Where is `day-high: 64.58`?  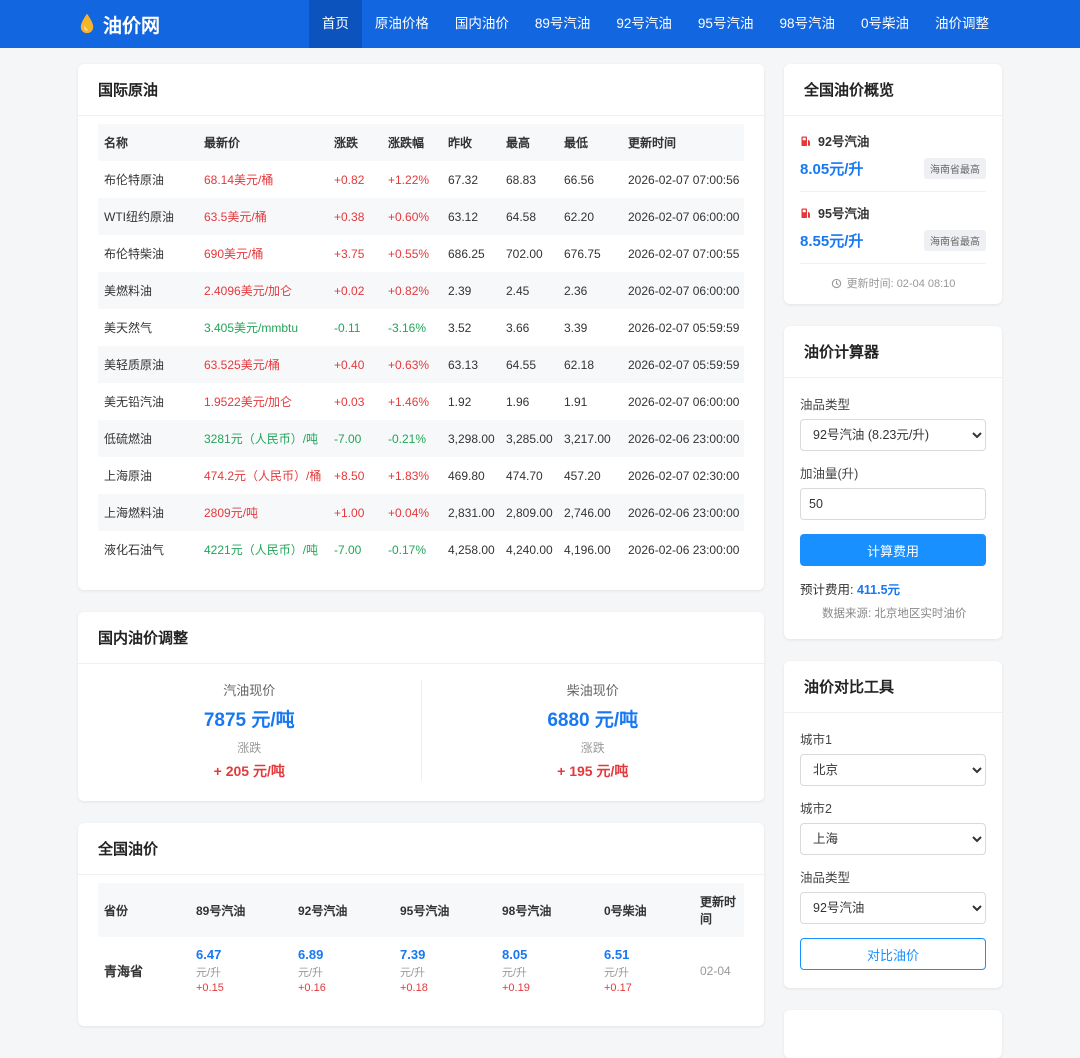 day-high: 64.58 is located at coordinates (521, 216).